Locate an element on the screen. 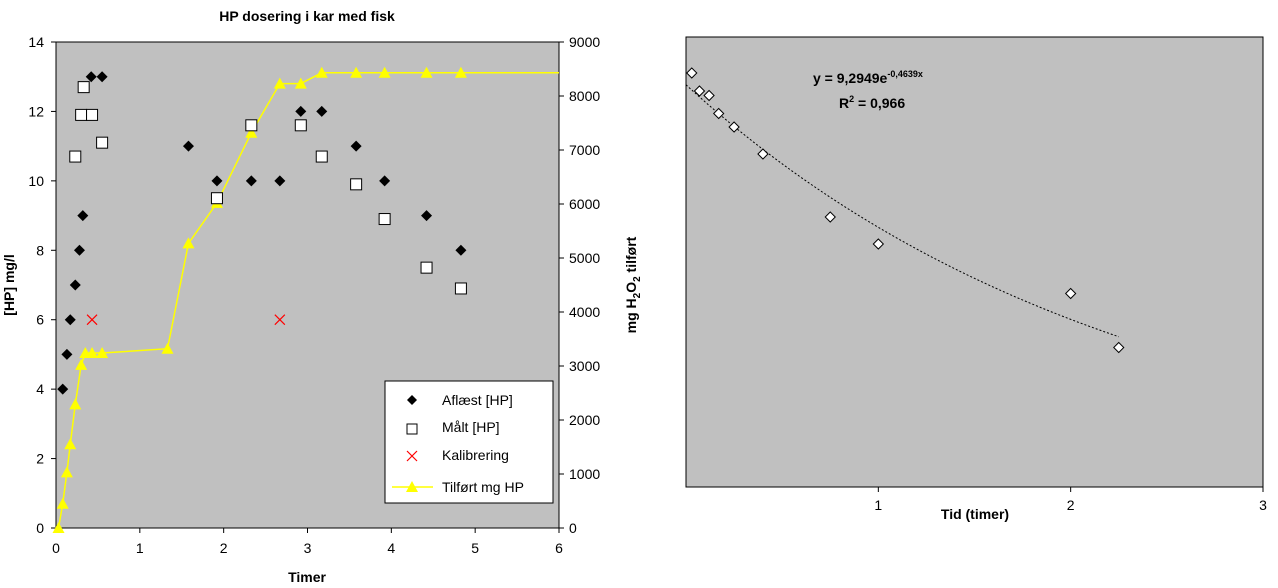 Image resolution: width=1278 pixels, height=588 pixels. chart-right-x-axis: 1 2 3 is located at coordinates (1070, 500).